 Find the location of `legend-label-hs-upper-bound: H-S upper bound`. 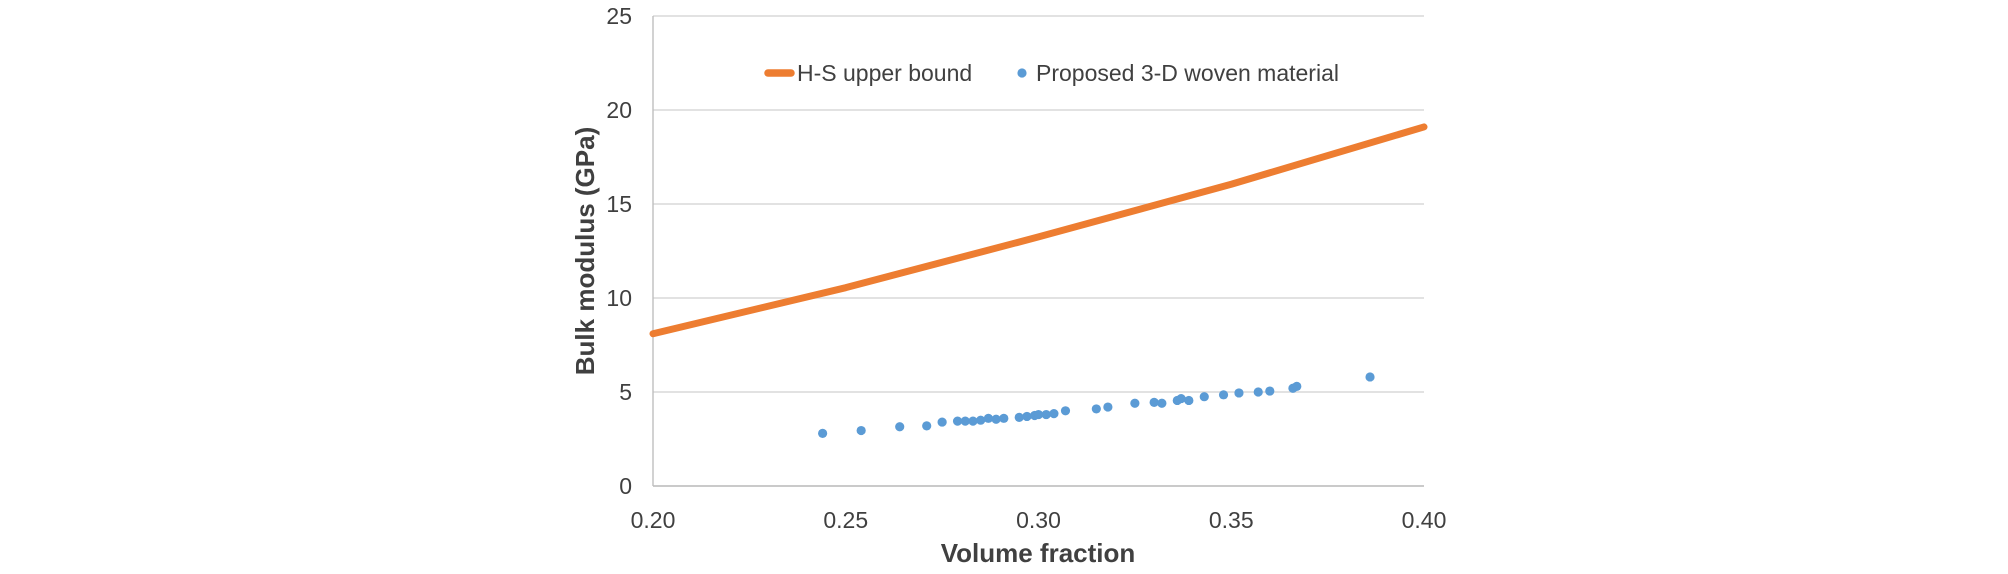

legend-label-hs-upper-bound: H-S upper bound is located at coordinates (884, 73).